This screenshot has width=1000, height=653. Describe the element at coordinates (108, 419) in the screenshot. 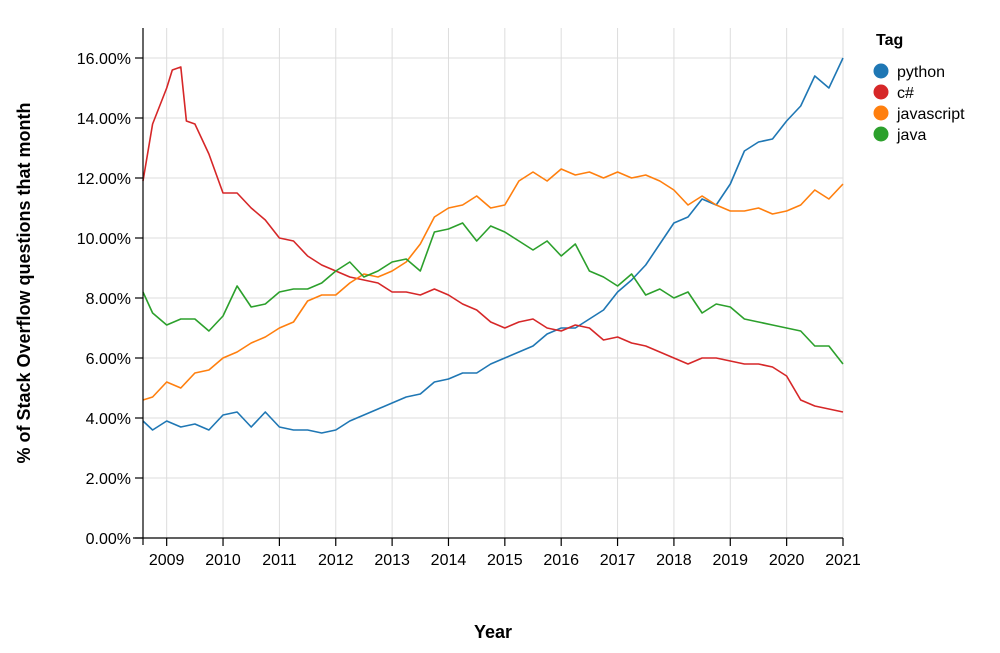

I see `y-tick-label: 4.00%` at that location.